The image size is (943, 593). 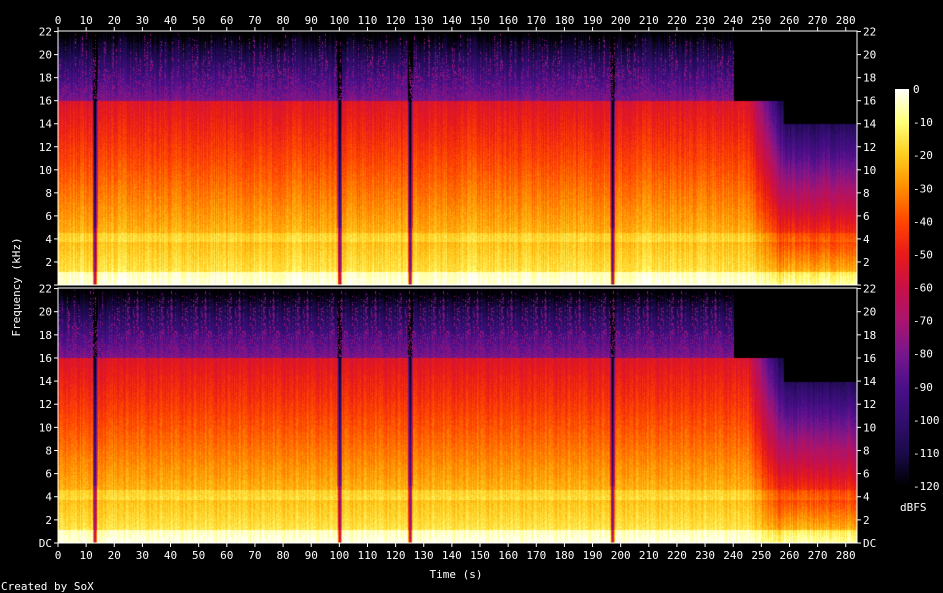 I want to click on x-tick-label-top: 210, so click(x=649, y=20).